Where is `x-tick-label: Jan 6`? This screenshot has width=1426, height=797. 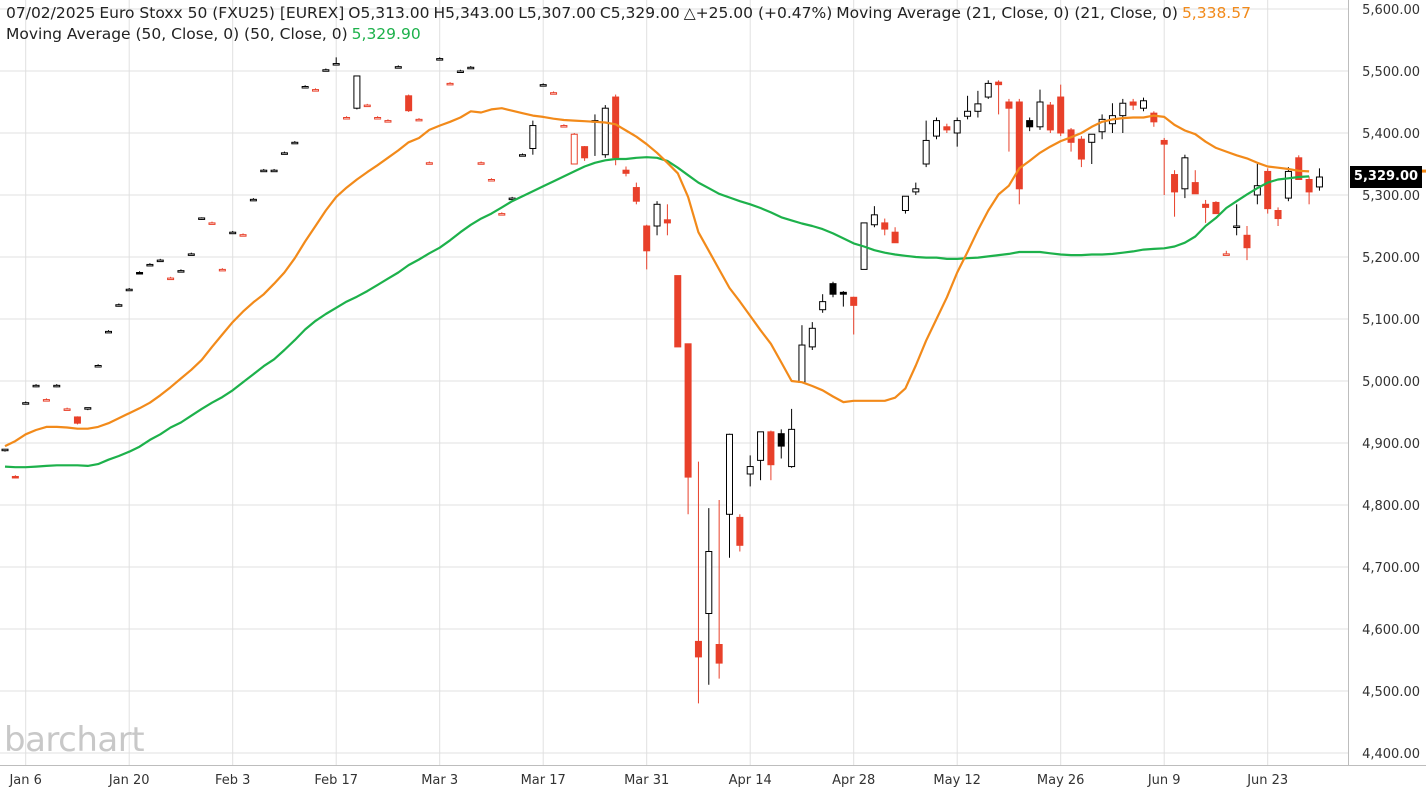 x-tick-label: Jan 6 is located at coordinates (24, 780).